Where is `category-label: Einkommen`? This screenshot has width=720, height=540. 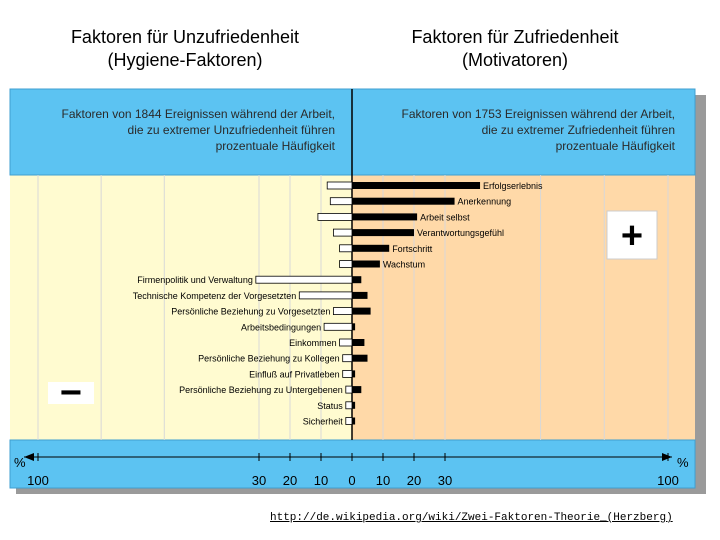 category-label: Einkommen is located at coordinates (313, 343).